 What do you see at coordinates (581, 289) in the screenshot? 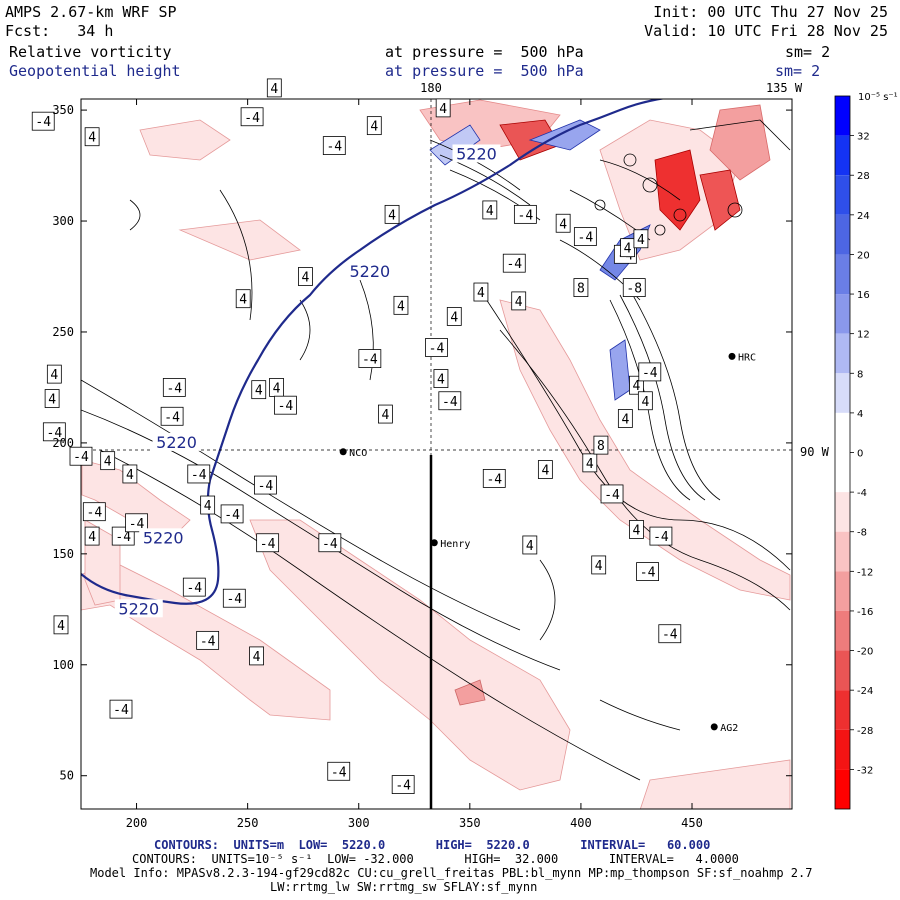
I see `contour-label: 8` at bounding box center [581, 289].